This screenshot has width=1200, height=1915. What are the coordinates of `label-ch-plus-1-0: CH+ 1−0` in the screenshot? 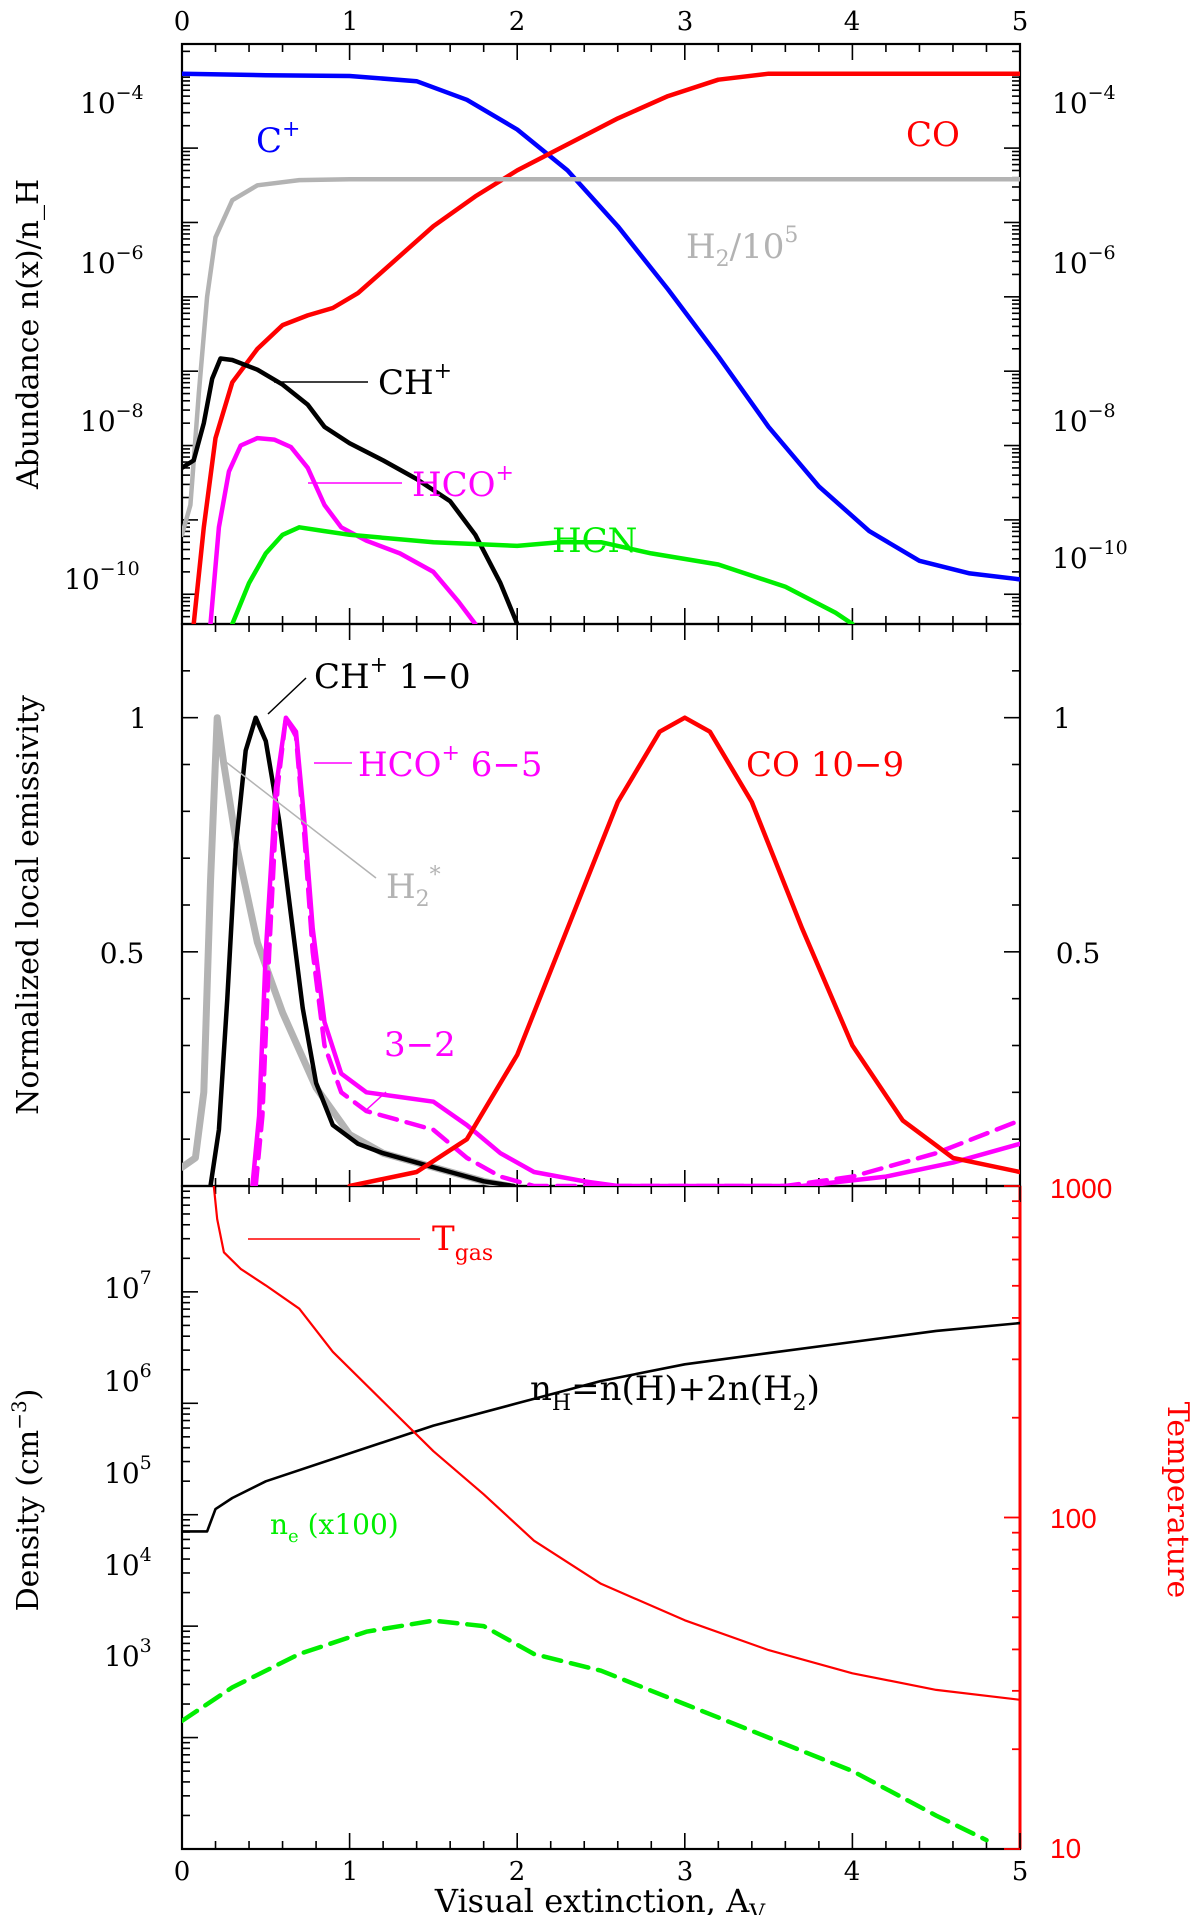 It's located at (392, 675).